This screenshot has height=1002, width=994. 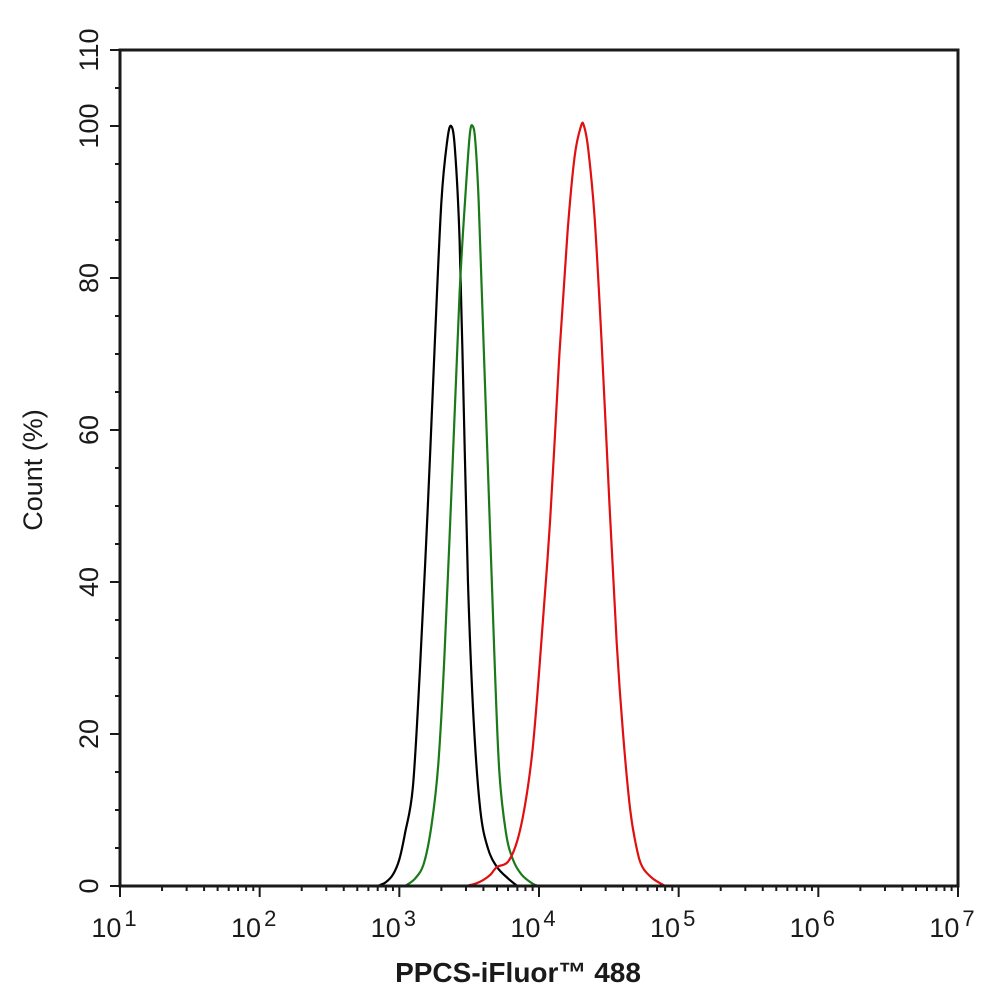 I want to click on y-tick-label: 0, so click(x=89, y=885).